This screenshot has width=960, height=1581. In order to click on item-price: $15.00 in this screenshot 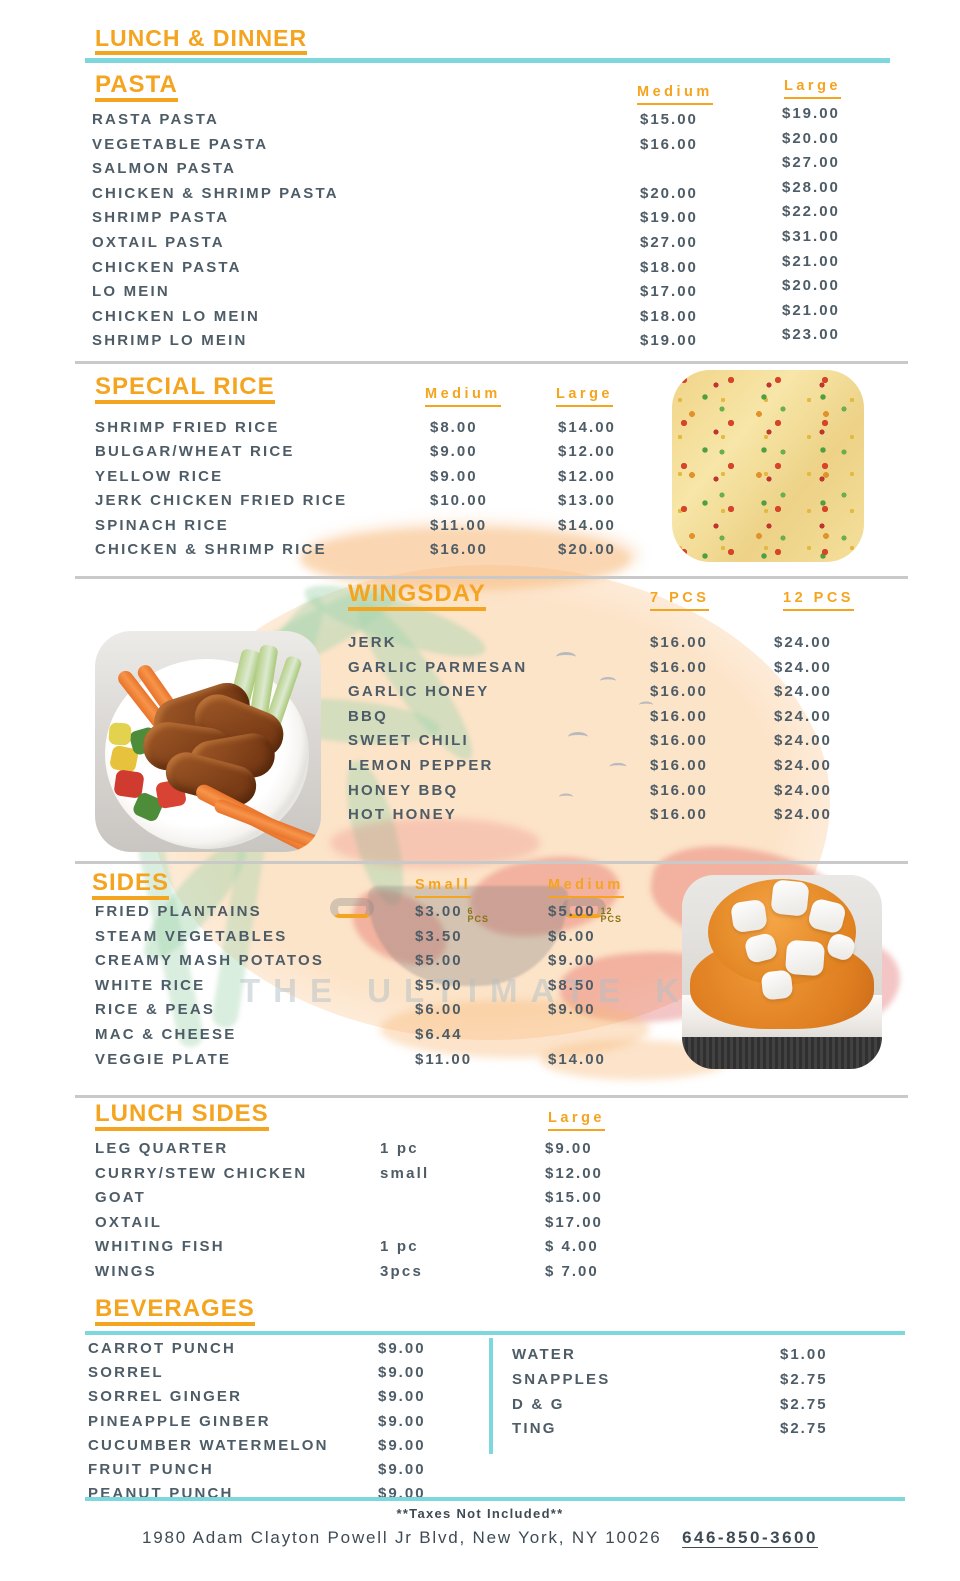, I will do `click(574, 1197)`.